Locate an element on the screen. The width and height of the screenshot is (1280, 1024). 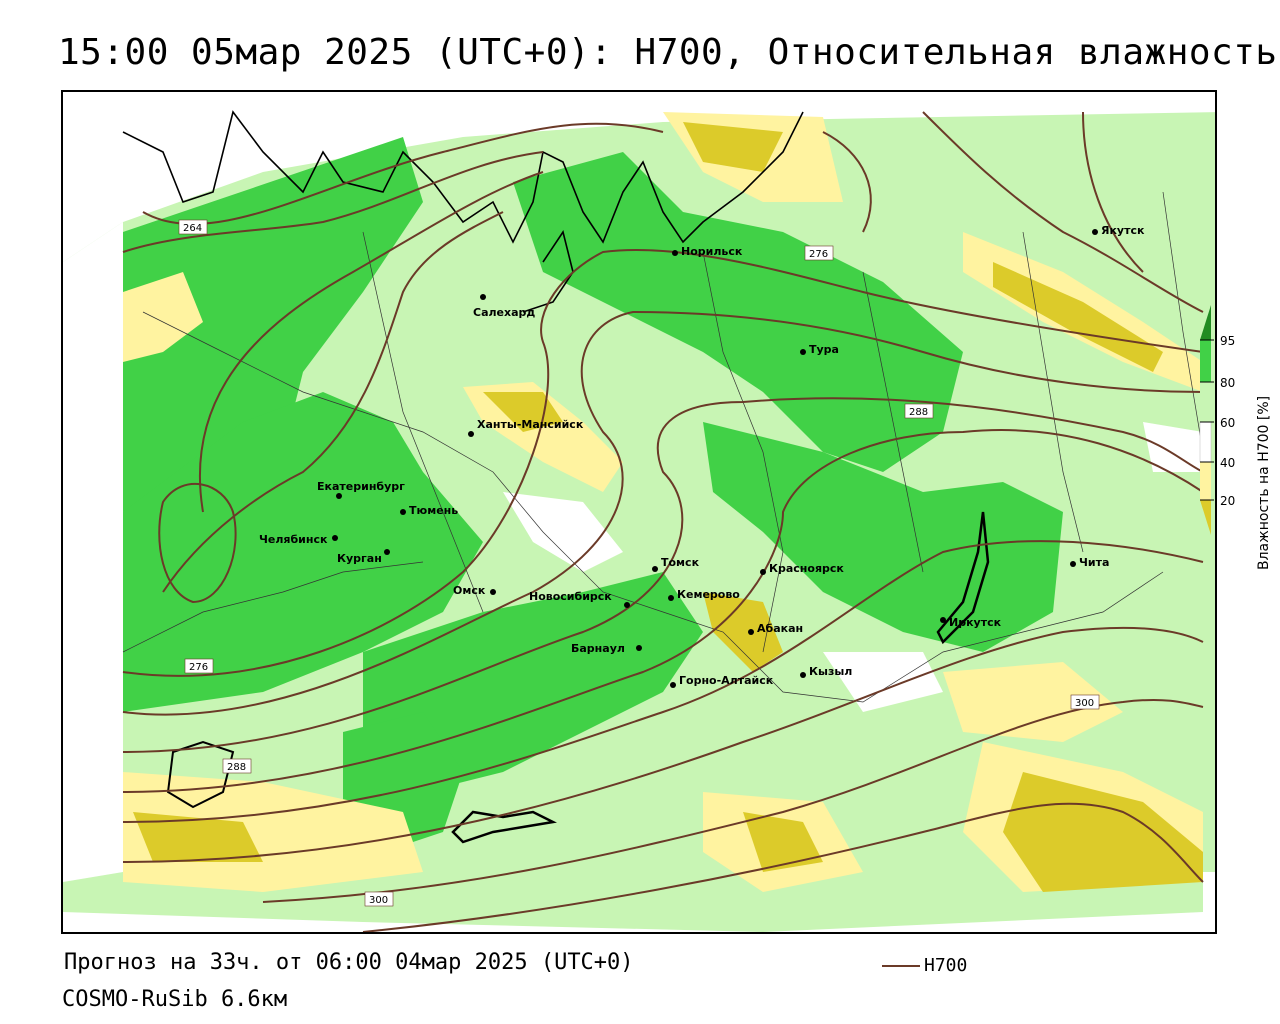
city-label: Омск is located at coordinates (469, 590).